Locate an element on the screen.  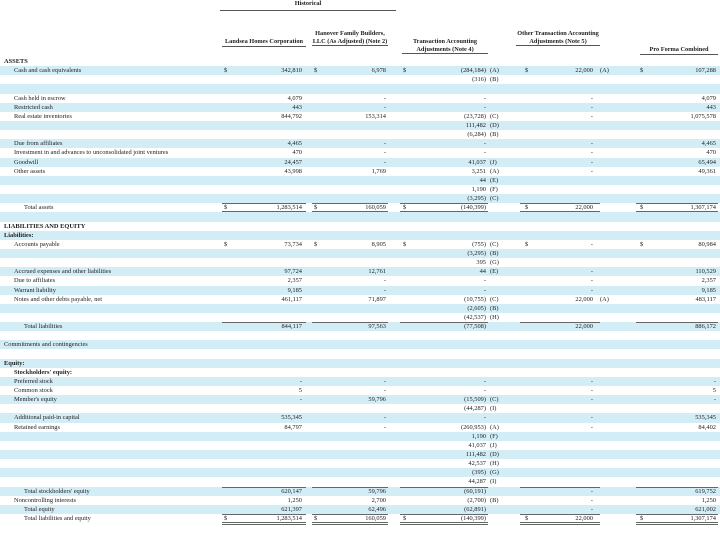
cell-value: 6,978 is located at coordinates (378, 71).